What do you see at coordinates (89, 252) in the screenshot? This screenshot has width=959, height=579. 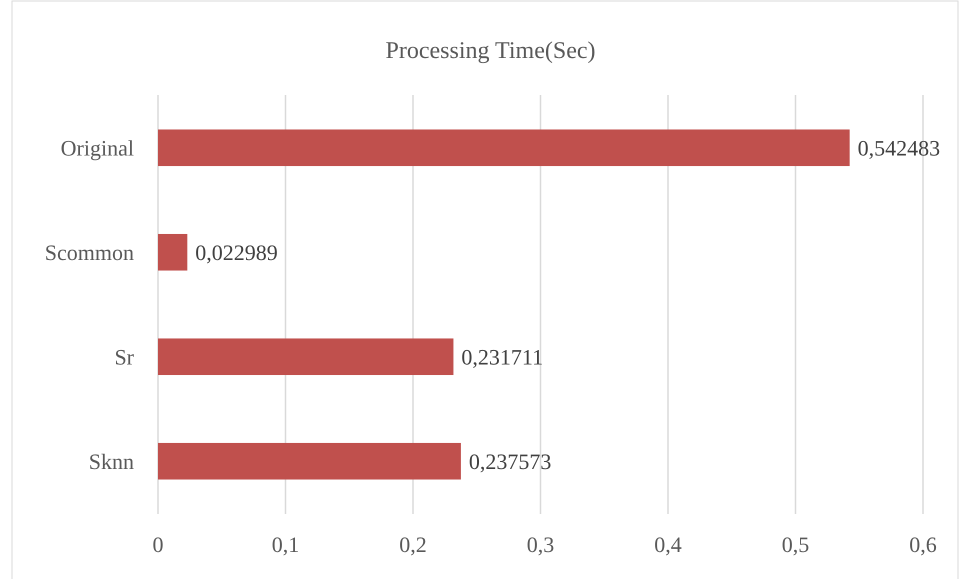 I see `y-tick-label: Scommon` at bounding box center [89, 252].